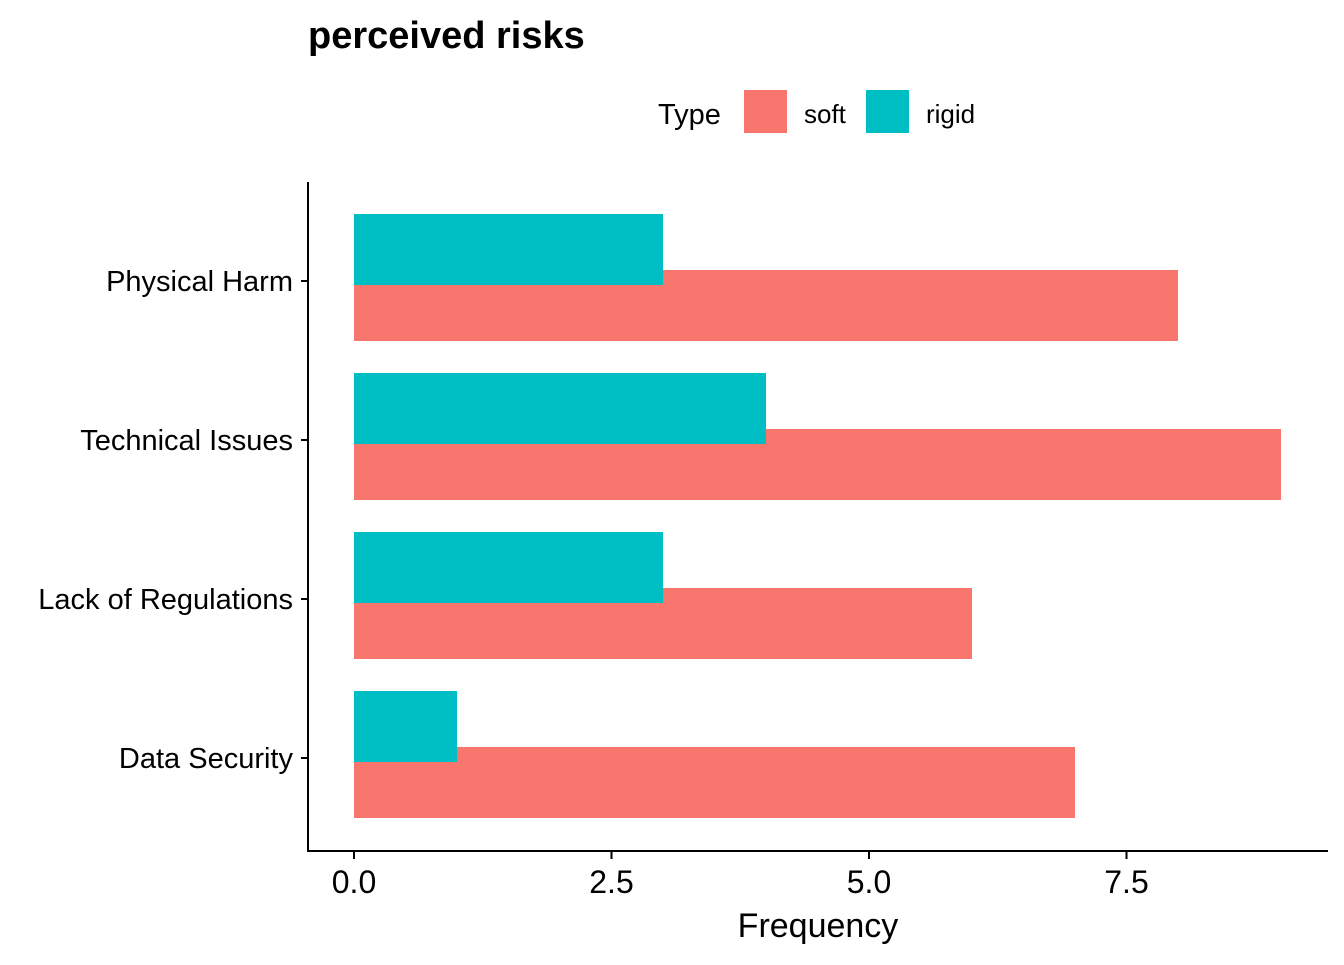 This screenshot has width=1344, height=965. What do you see at coordinates (869, 882) in the screenshot?
I see `x-tick-label-2: 5.0` at bounding box center [869, 882].